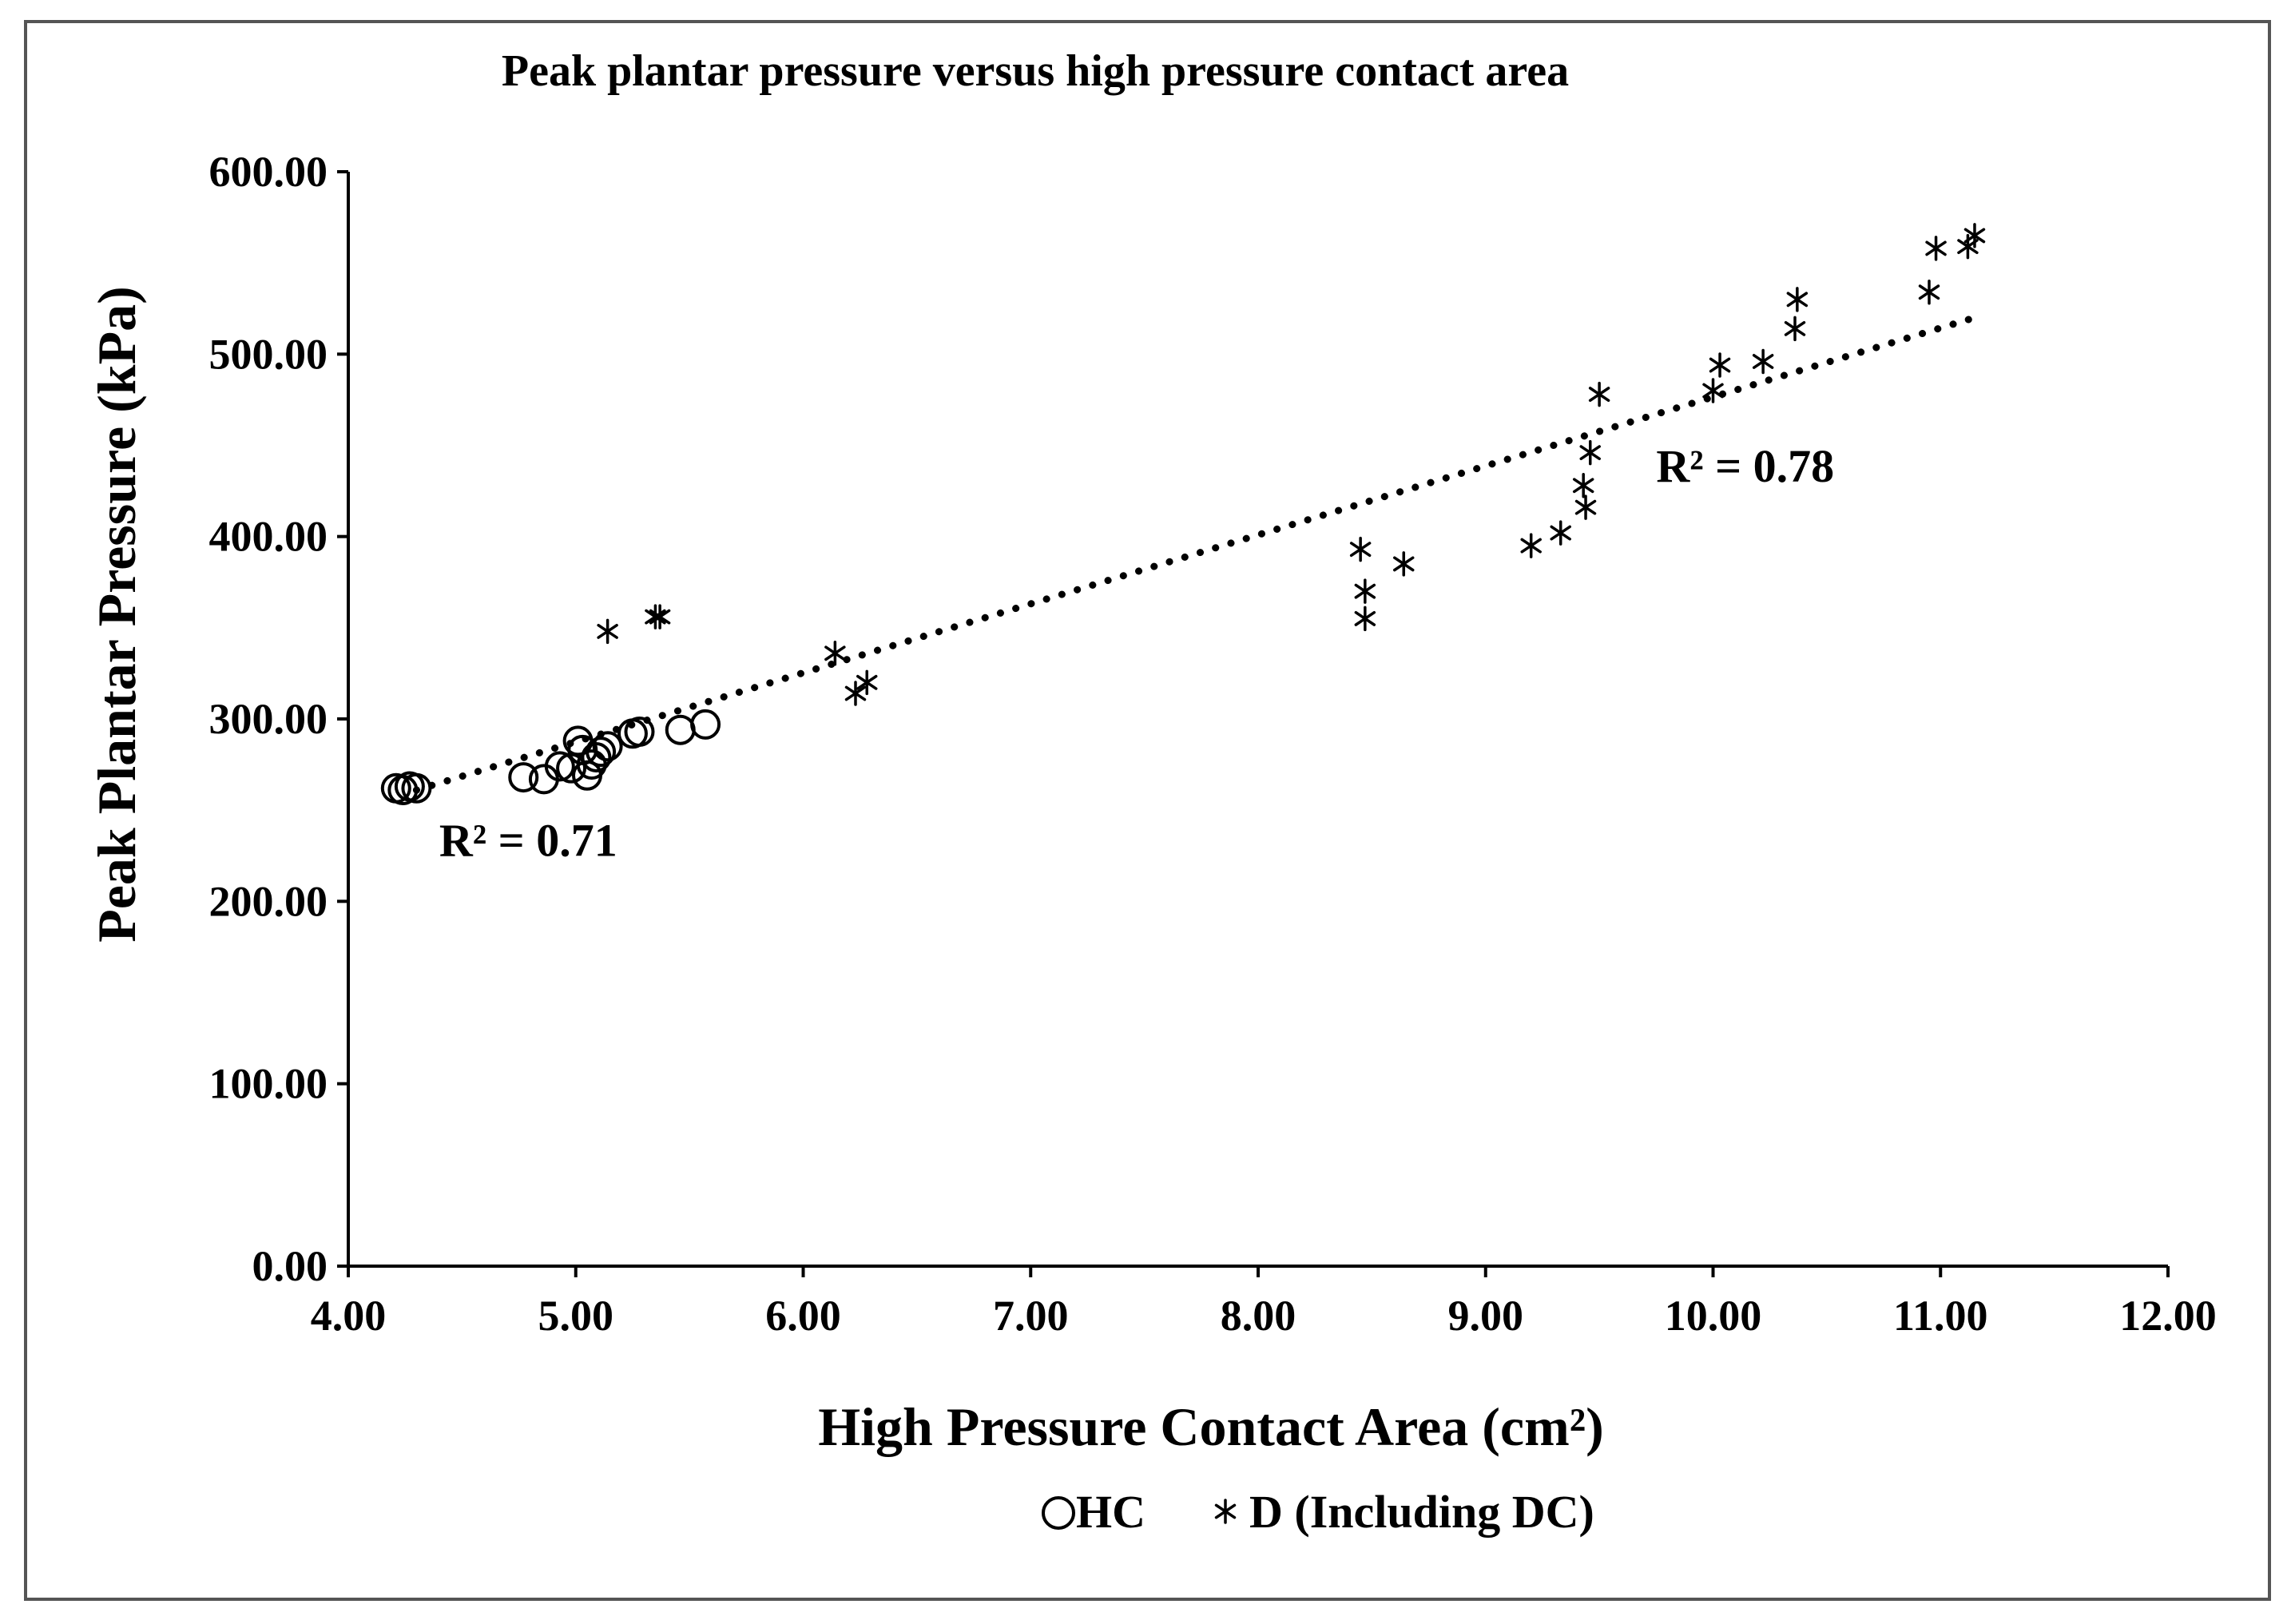 Image resolution: width=2295 pixels, height=1624 pixels. Describe the element at coordinates (116, 614) in the screenshot. I see `y-axis-label: Peak Plantar Pressure (kPa)` at that location.